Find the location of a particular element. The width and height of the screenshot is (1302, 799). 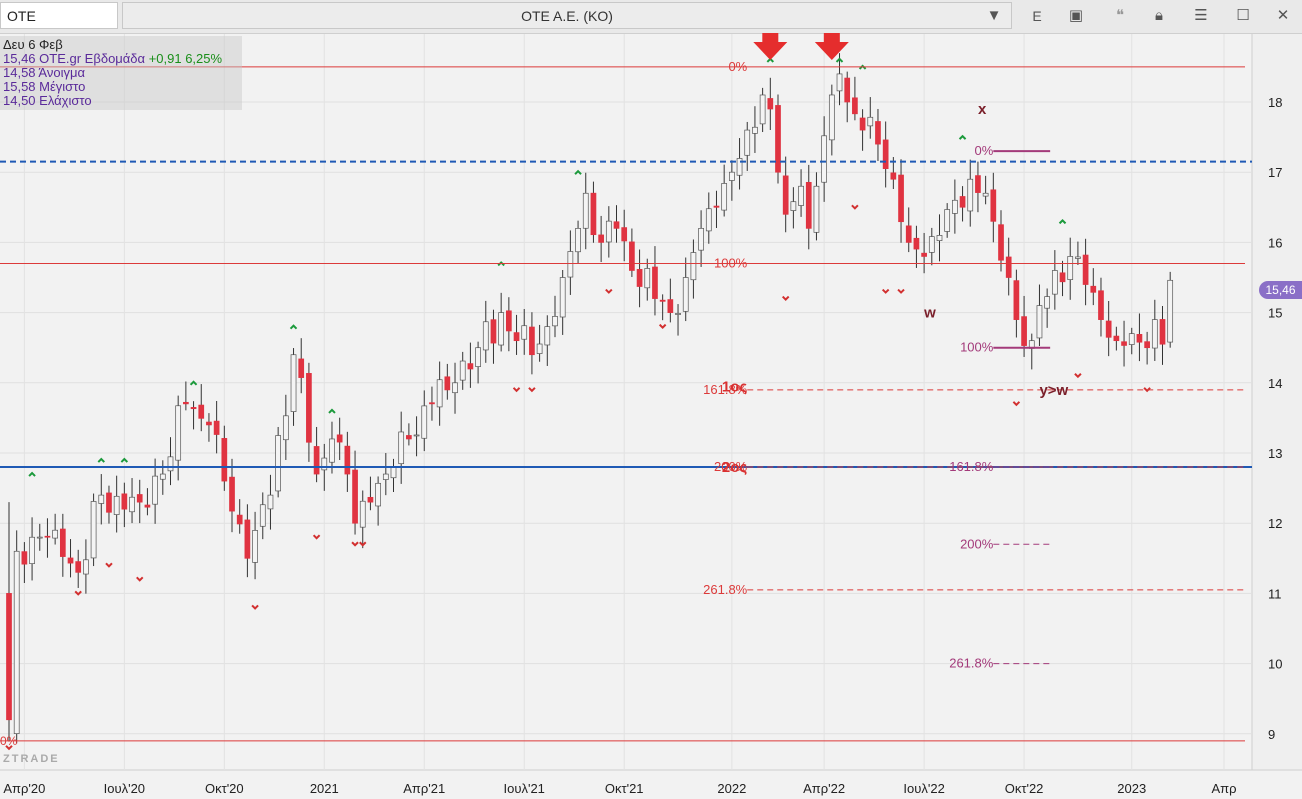

y-tick-label: 17 is located at coordinates (1275, 172).